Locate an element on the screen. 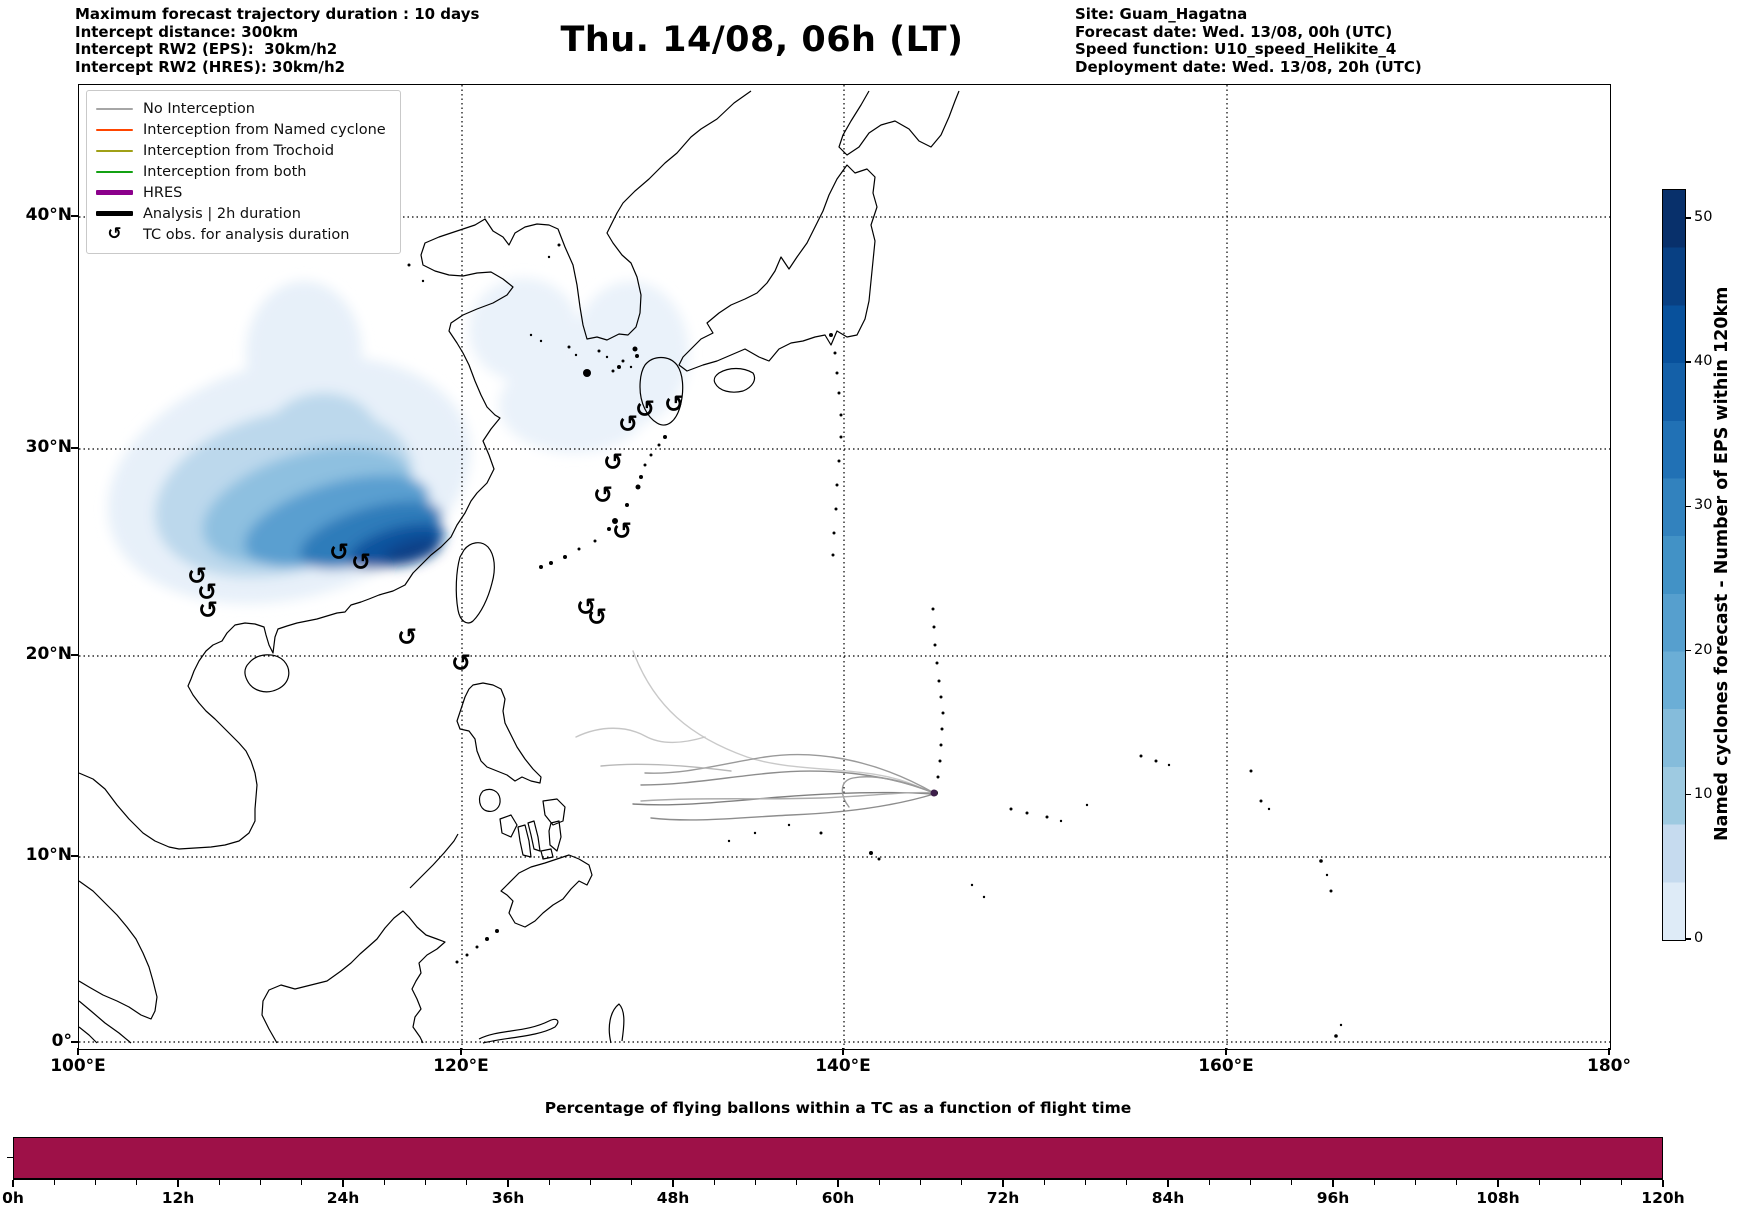 The height and width of the screenshot is (1213, 1748). legend-item-label: Interception from Named cyclone is located at coordinates (264, 129).